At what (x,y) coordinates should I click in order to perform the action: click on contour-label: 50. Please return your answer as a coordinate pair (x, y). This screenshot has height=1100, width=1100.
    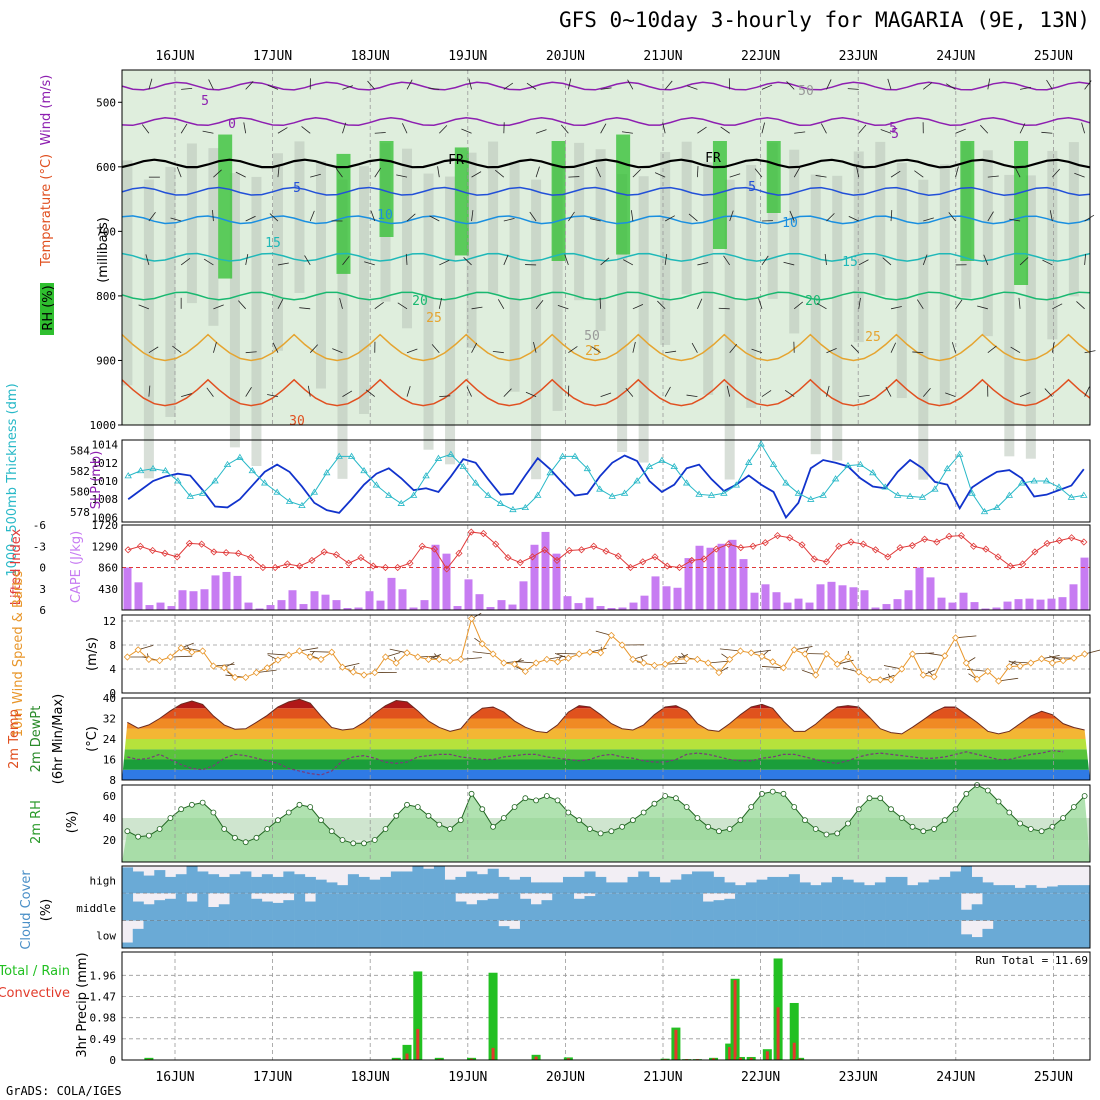
    Looking at the image, I should click on (592, 336).